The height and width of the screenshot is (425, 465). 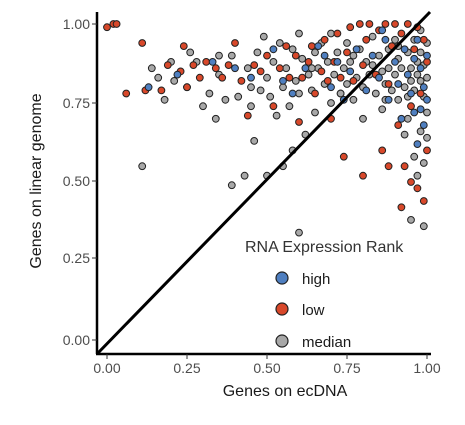 I want to click on legend-item-low: low, so click(x=300, y=310).